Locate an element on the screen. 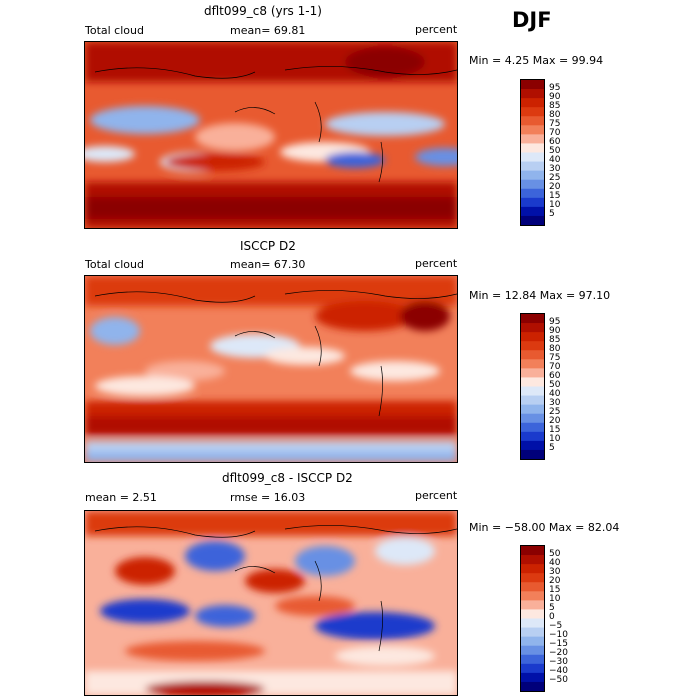  panel3-units-label: percent is located at coordinates (436, 495).